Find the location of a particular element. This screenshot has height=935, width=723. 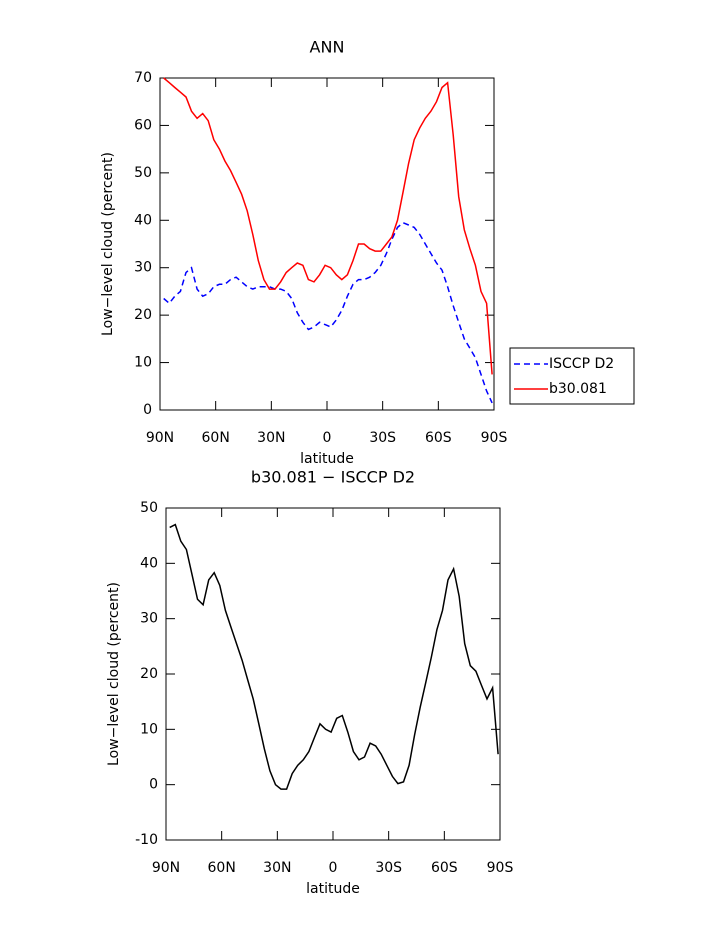

legend-label: ISCCP D2 is located at coordinates (581, 364).